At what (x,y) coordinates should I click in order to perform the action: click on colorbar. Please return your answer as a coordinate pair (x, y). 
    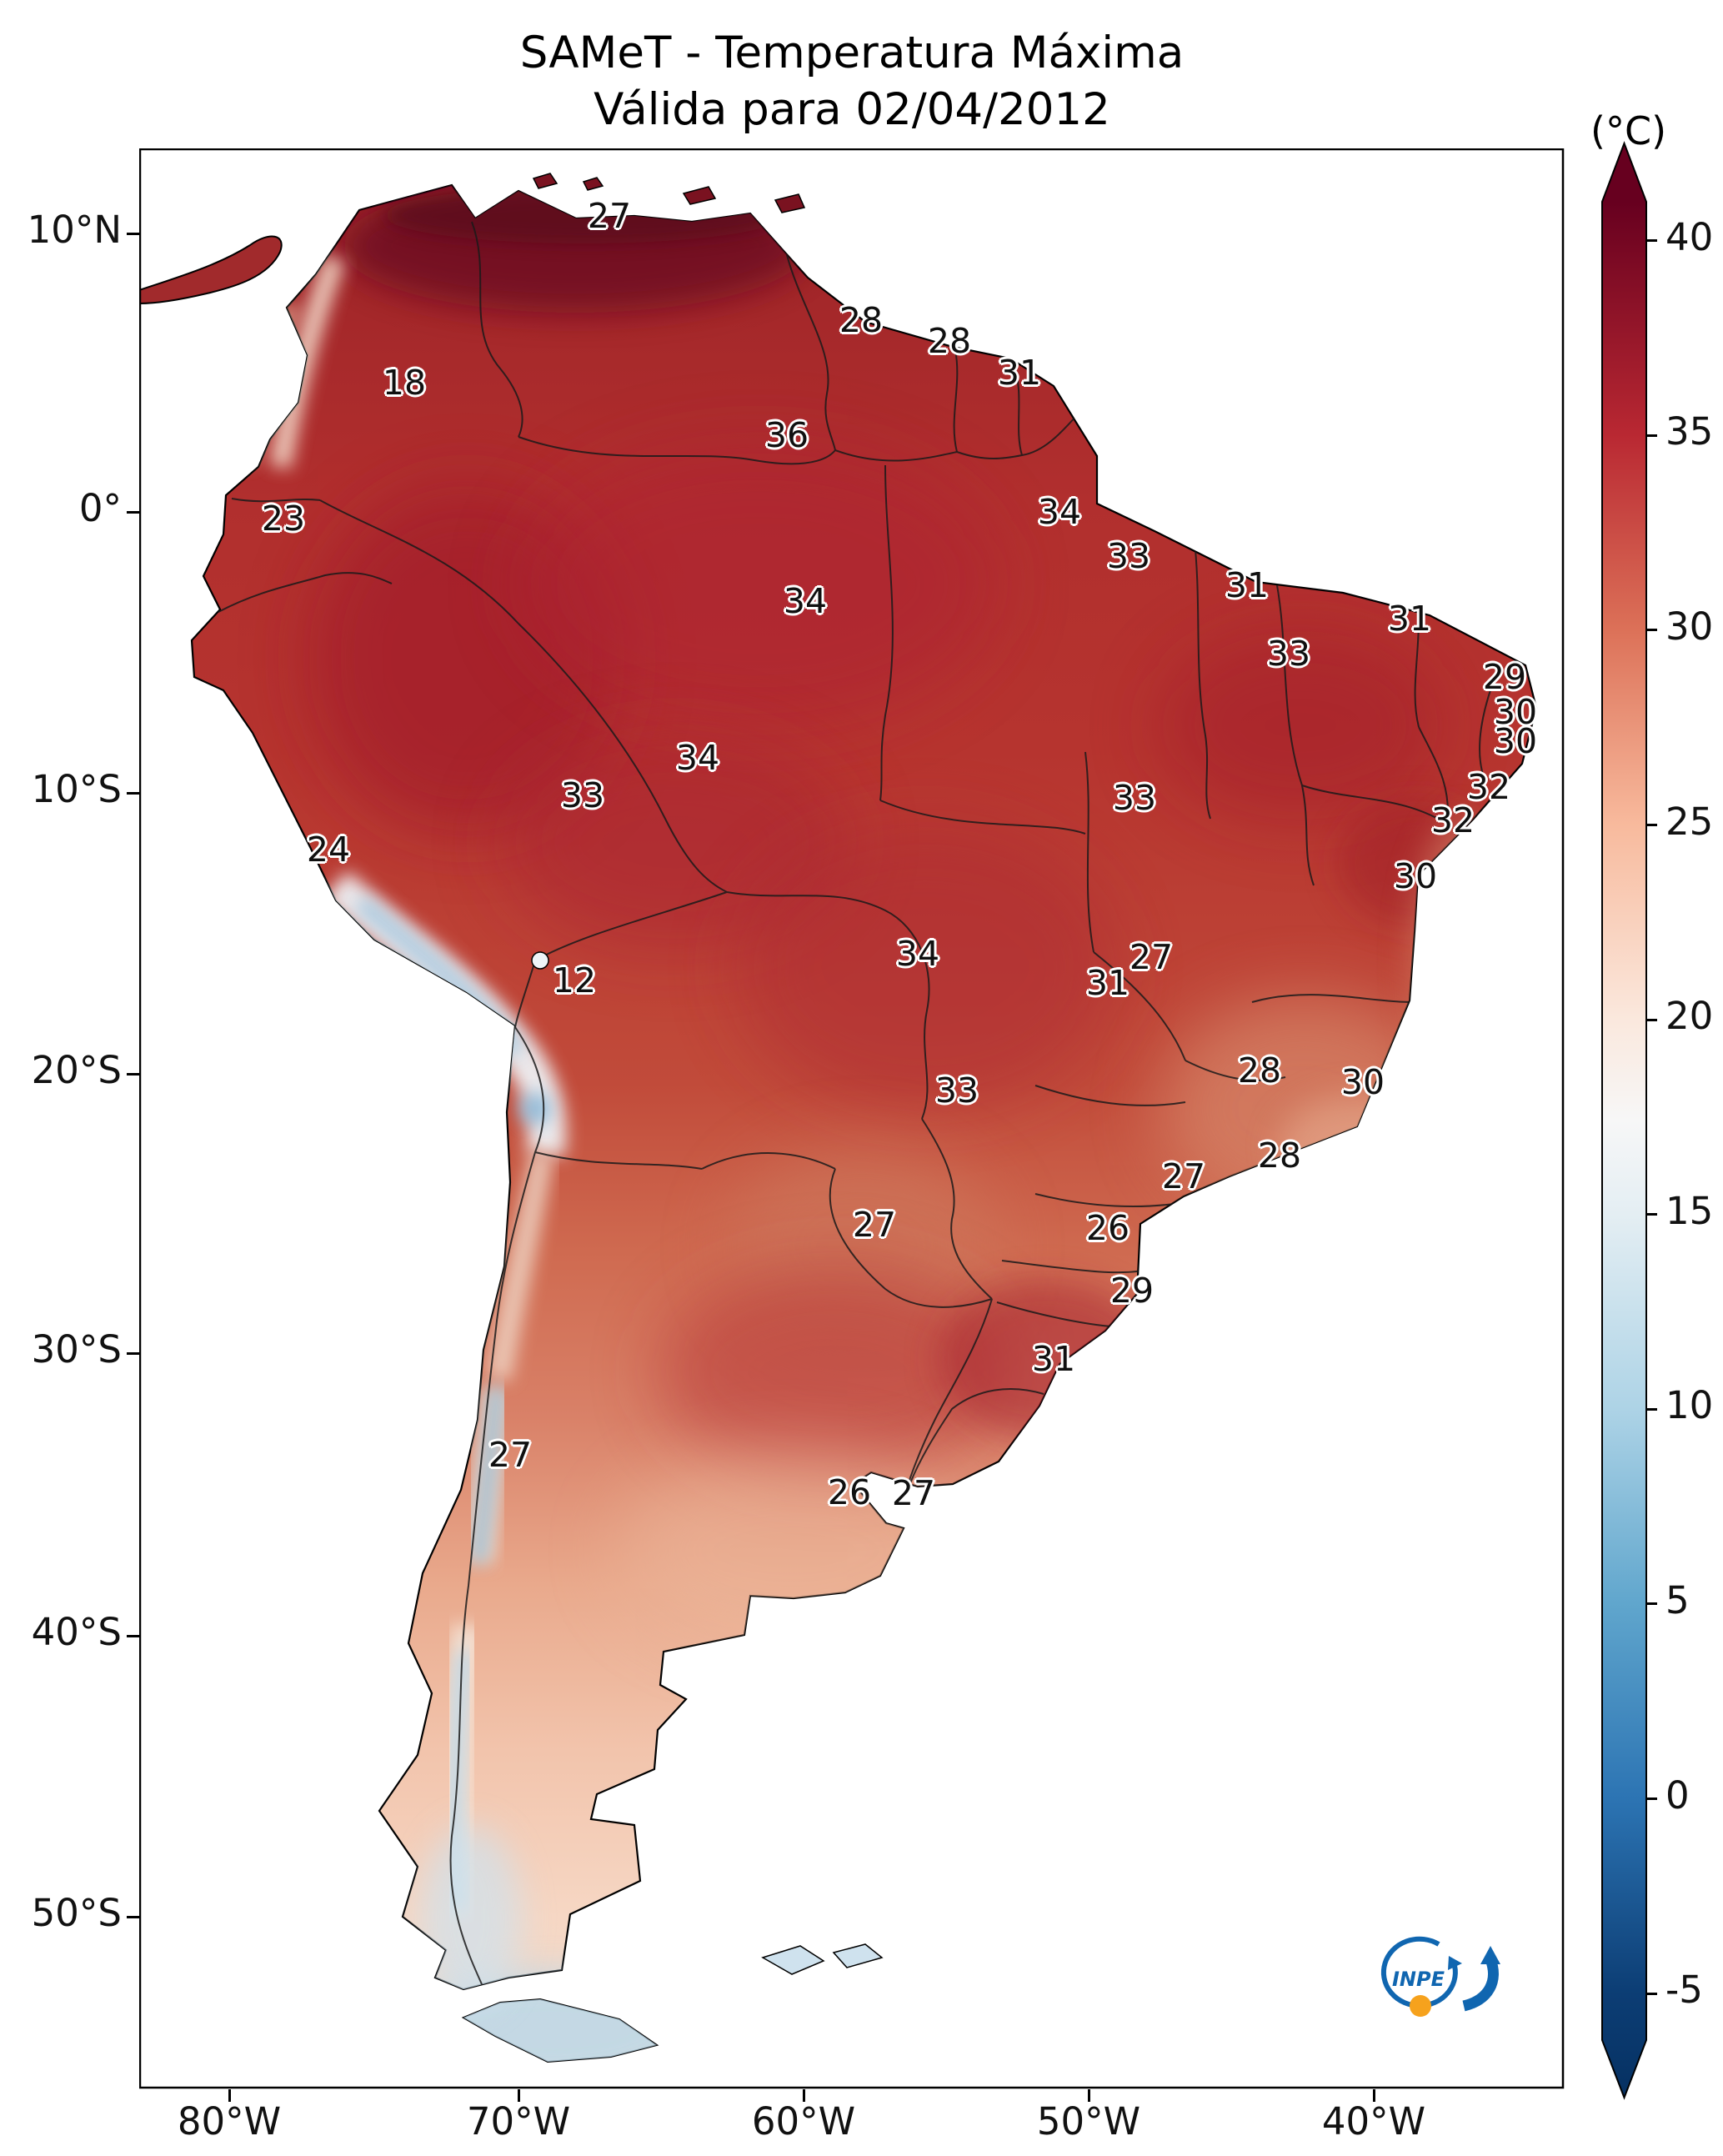
    Looking at the image, I should click on (1624, 1120).